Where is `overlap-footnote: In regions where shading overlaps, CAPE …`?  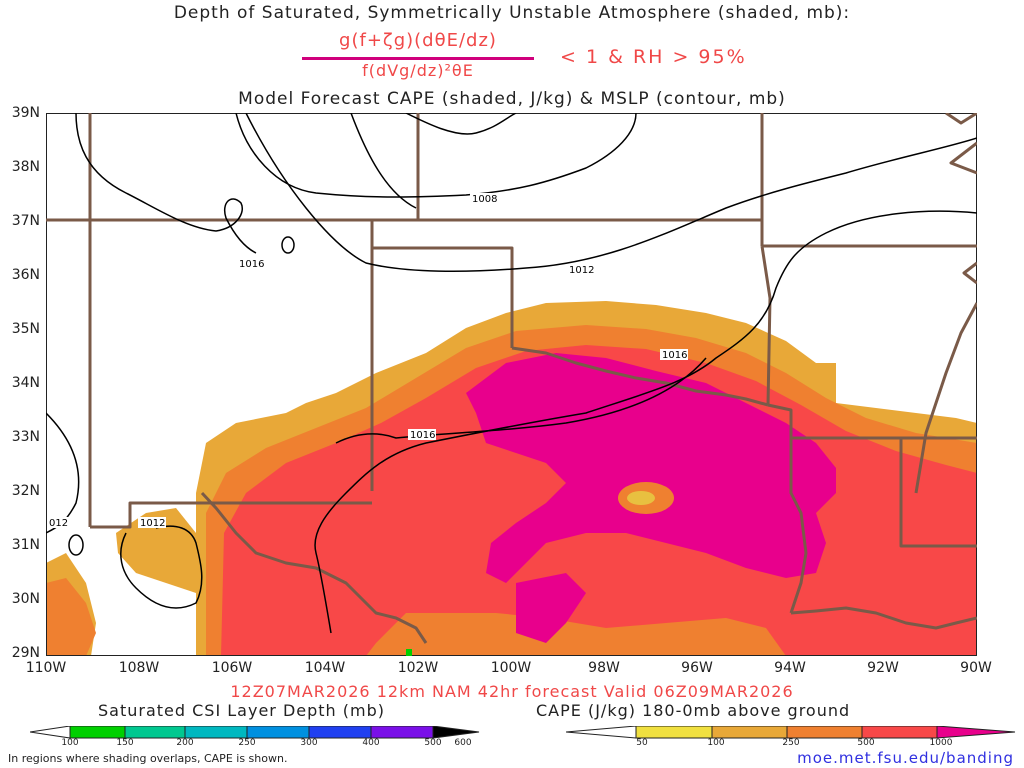 overlap-footnote: In regions where shading overlaps, CAPE … is located at coordinates (148, 758).